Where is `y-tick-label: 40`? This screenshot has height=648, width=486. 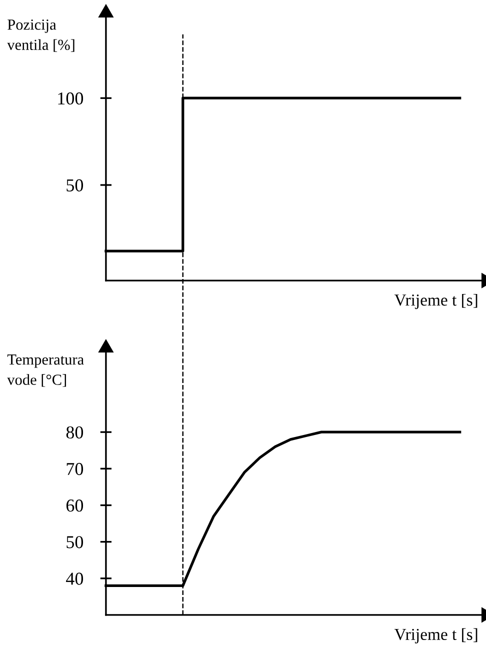
y-tick-label: 40 is located at coordinates (75, 578).